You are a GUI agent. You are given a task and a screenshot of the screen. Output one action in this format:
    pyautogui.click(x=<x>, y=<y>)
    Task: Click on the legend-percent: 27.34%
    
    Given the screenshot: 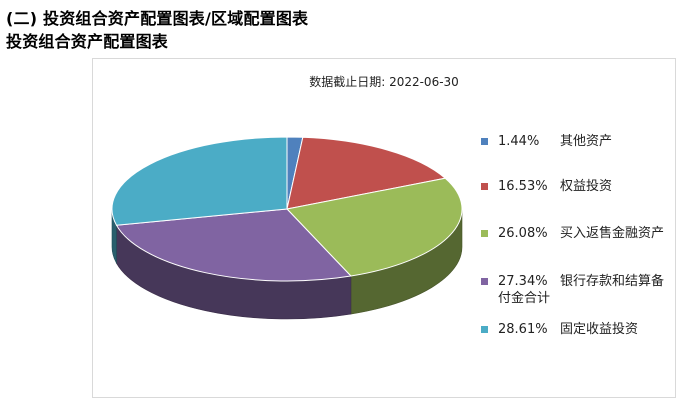 What is the action you would take?
    pyautogui.click(x=523, y=281)
    